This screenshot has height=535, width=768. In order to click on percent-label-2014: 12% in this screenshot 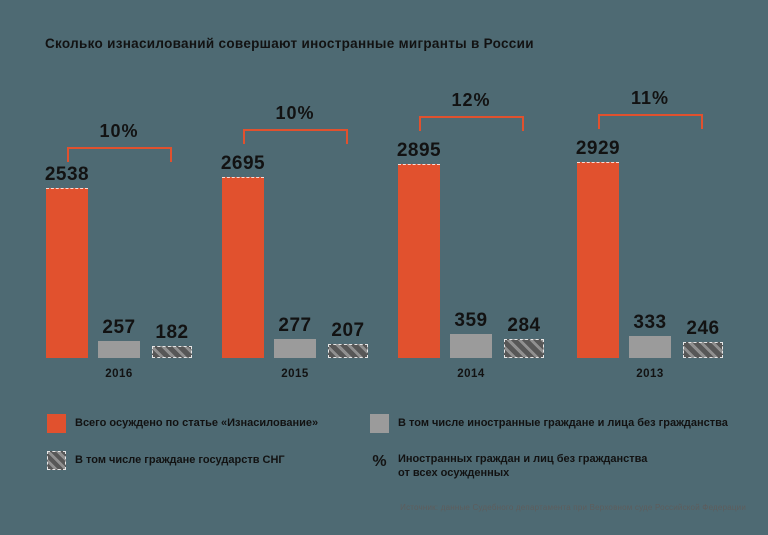, I will do `click(471, 100)`.